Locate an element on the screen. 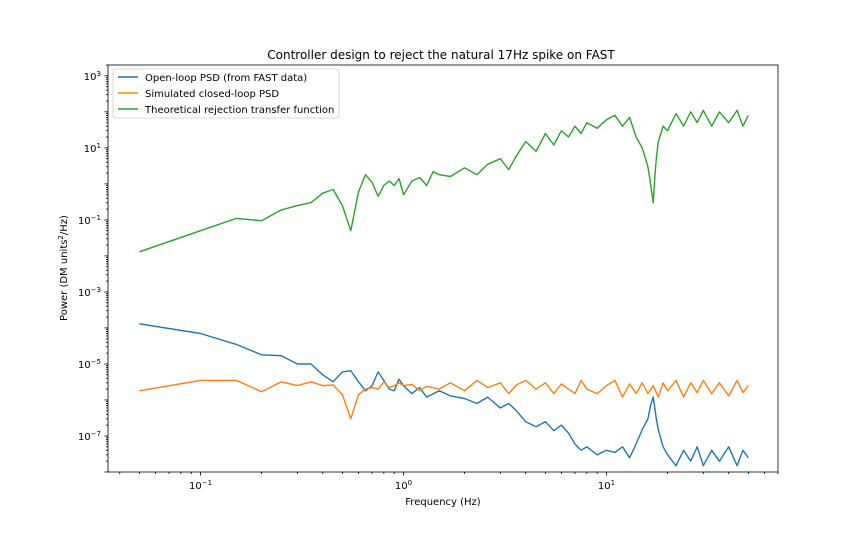 The height and width of the screenshot is (540, 864). closed-loop-psd-line is located at coordinates (444, 399).